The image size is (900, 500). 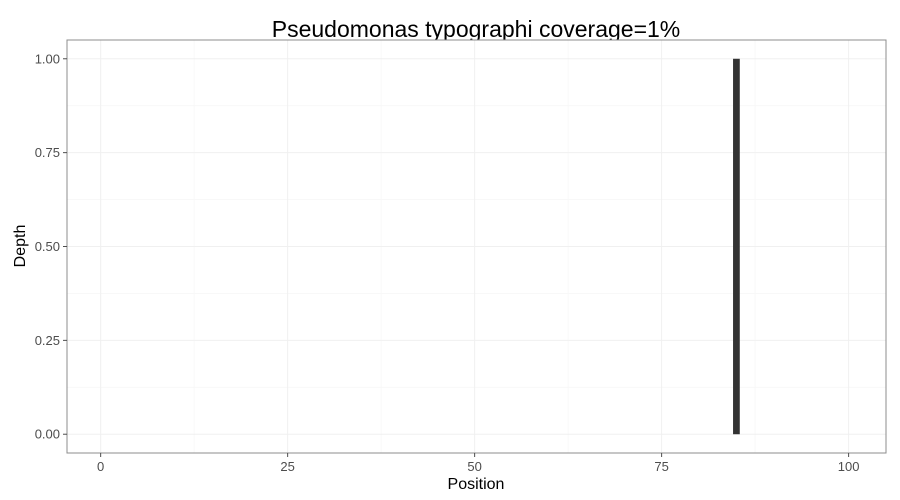 I want to click on y-axis-title: Depth, so click(x=20, y=246).